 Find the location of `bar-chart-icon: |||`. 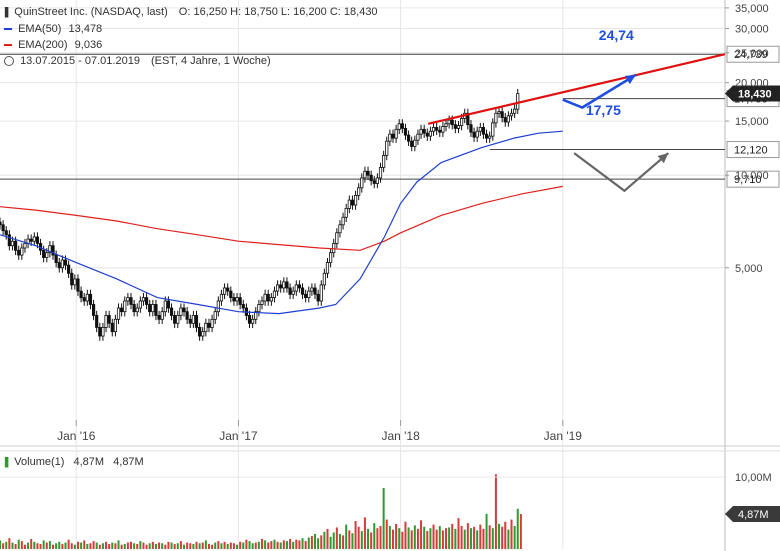

bar-chart-icon: ||| is located at coordinates (6, 12).